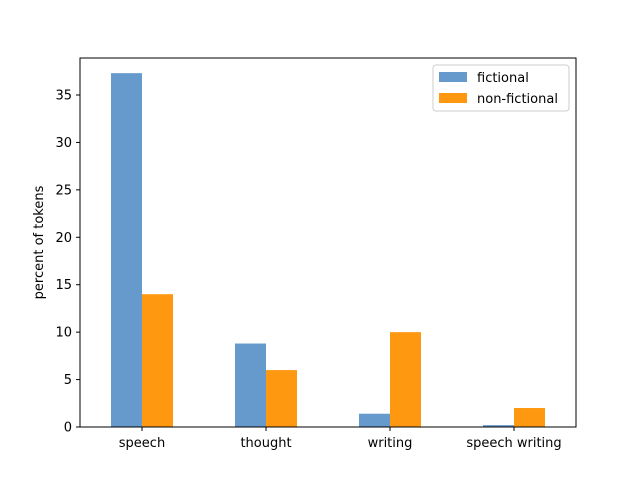 The height and width of the screenshot is (480, 640). Describe the element at coordinates (501, 88) in the screenshot. I see `legend: fictional non-fictional` at that location.